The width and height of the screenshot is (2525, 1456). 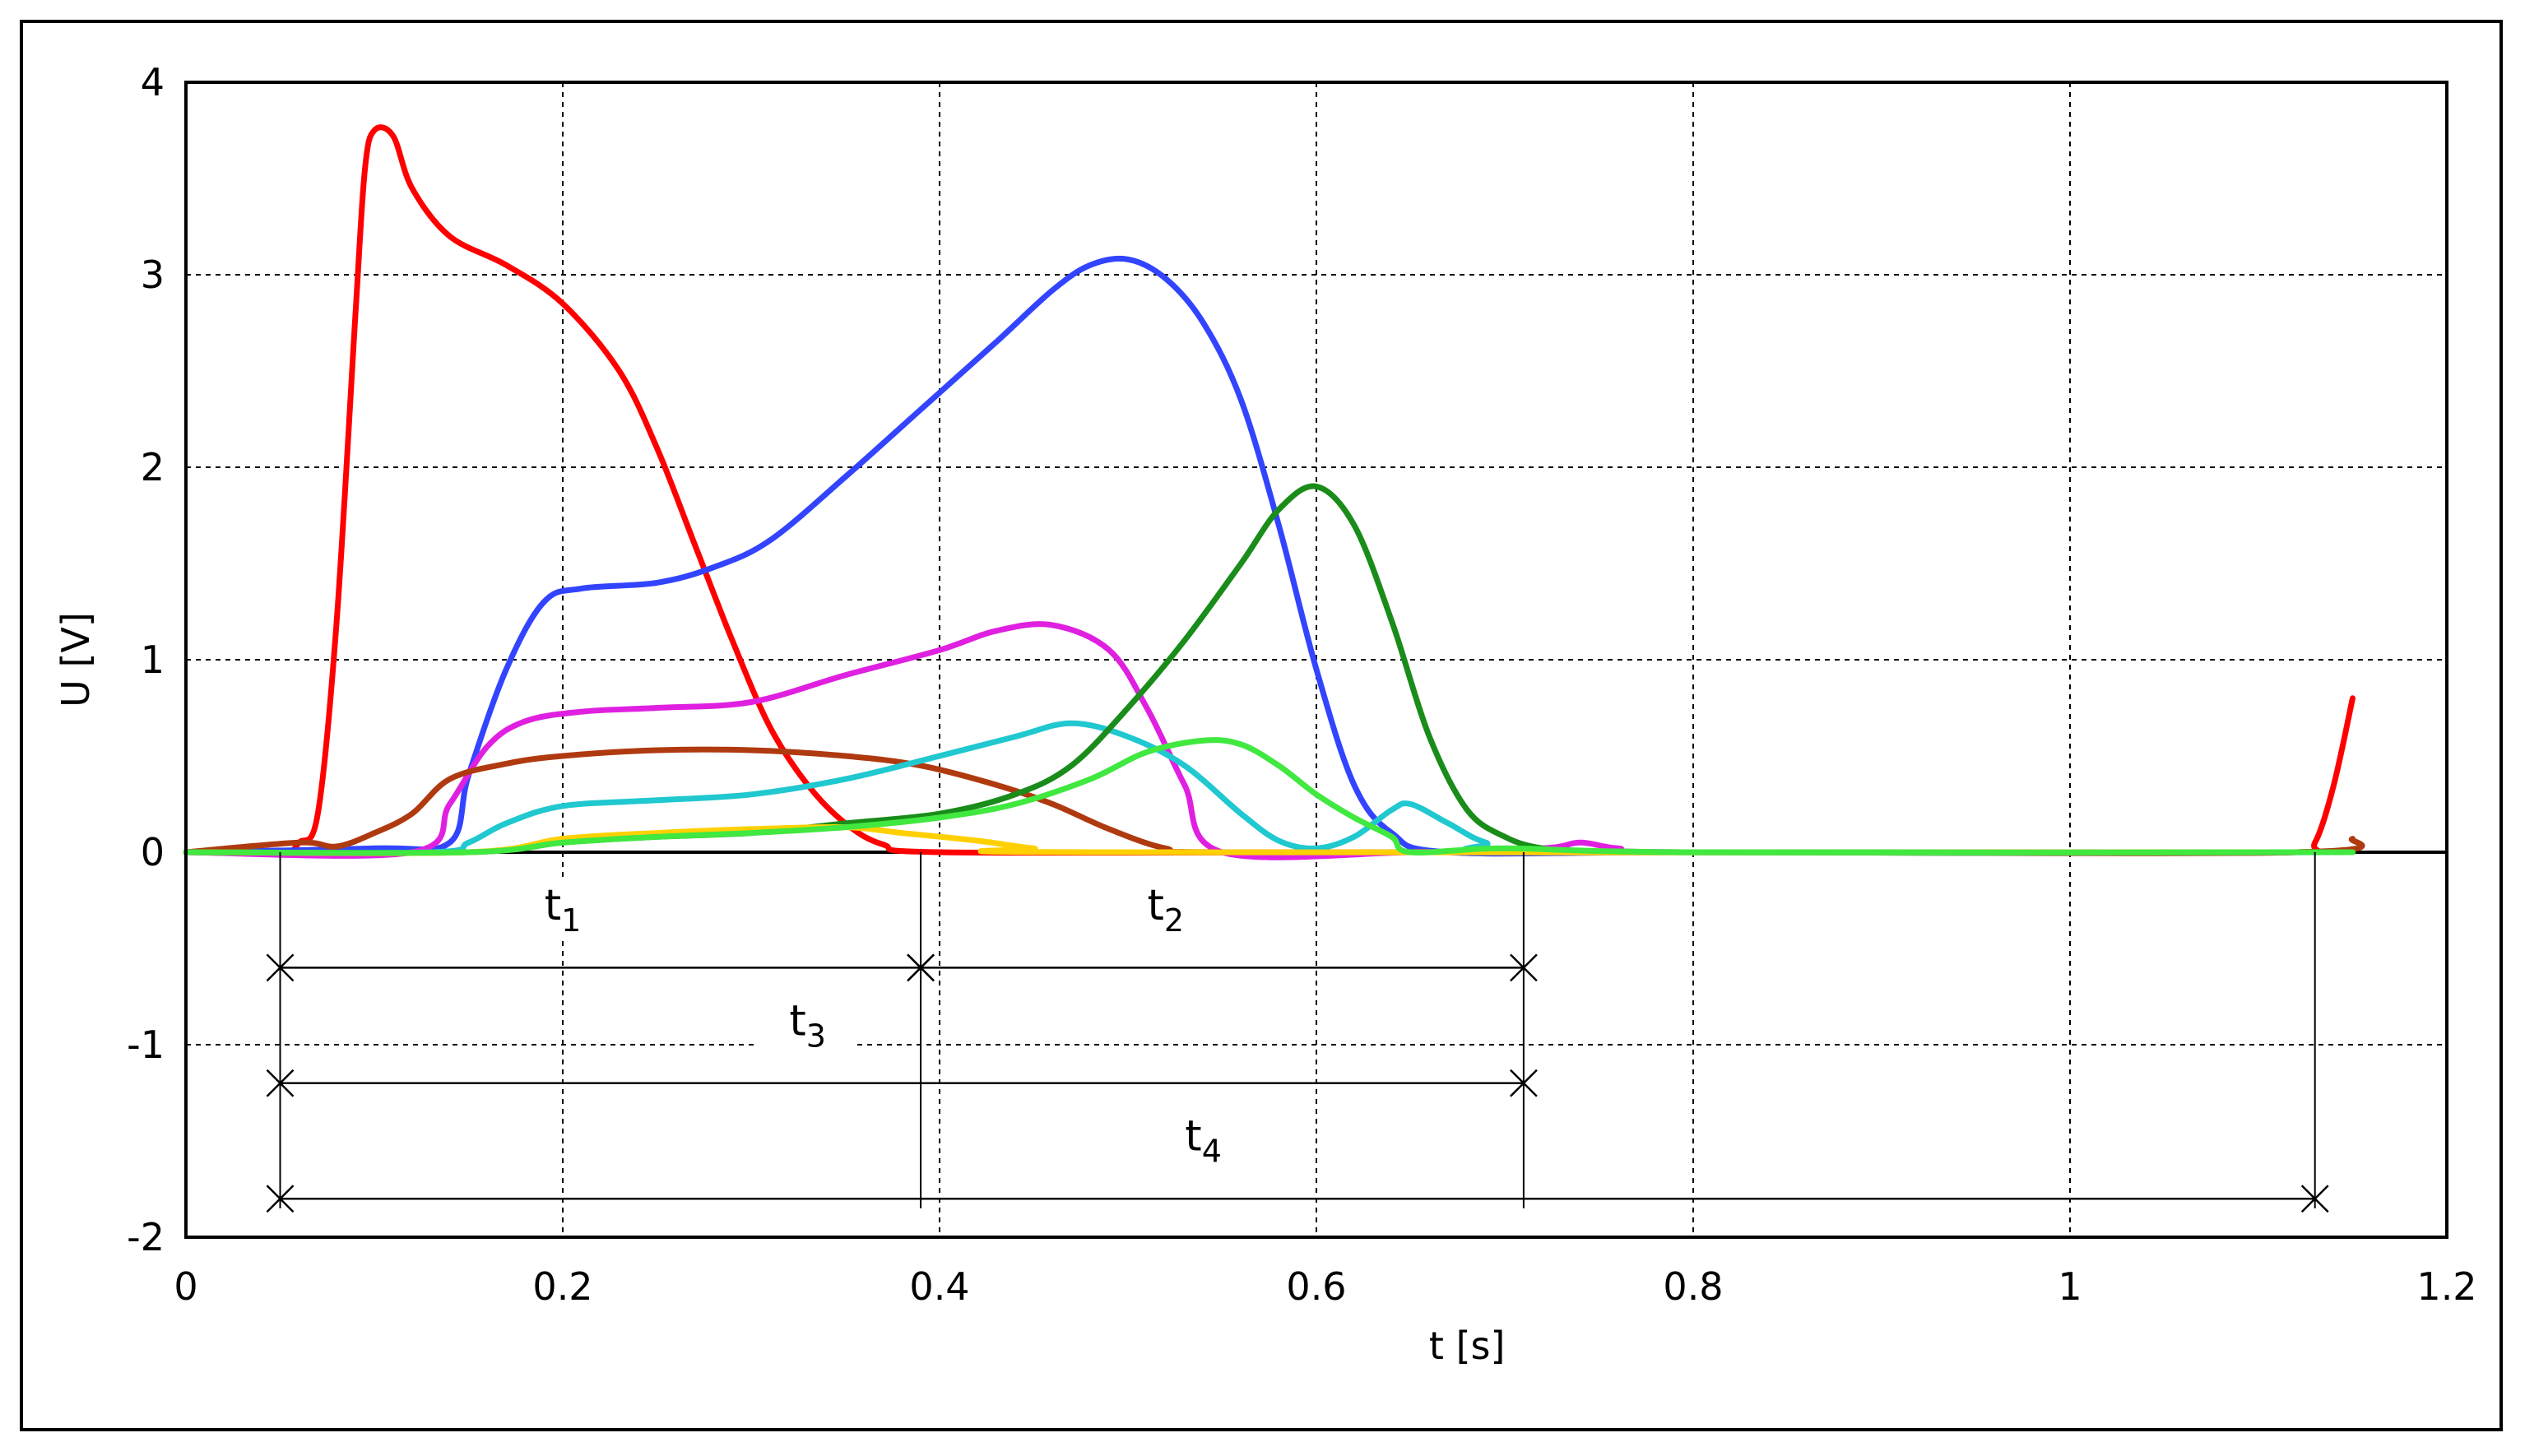 I want to click on x-tick-label: 0.6, so click(x=1316, y=1286).